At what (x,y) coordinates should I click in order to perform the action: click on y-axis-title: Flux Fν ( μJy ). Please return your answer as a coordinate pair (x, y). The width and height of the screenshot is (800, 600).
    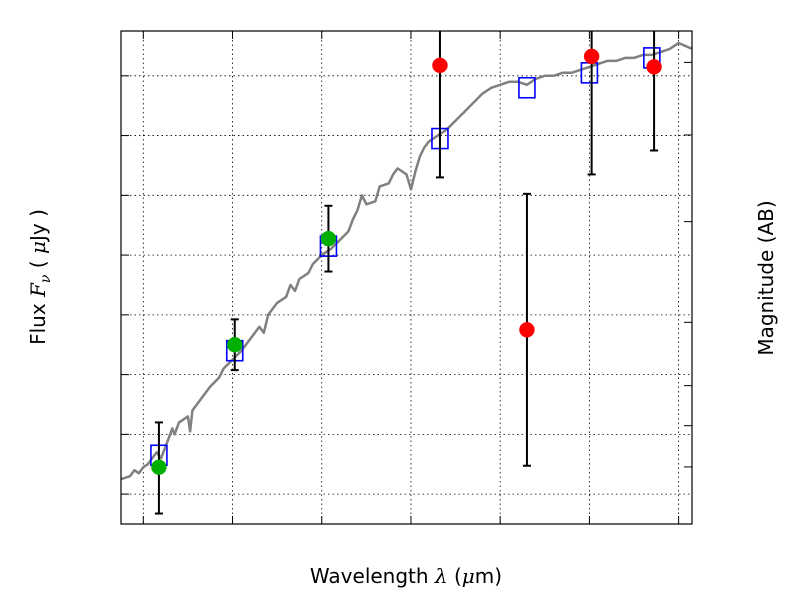
    Looking at the image, I should click on (40, 277).